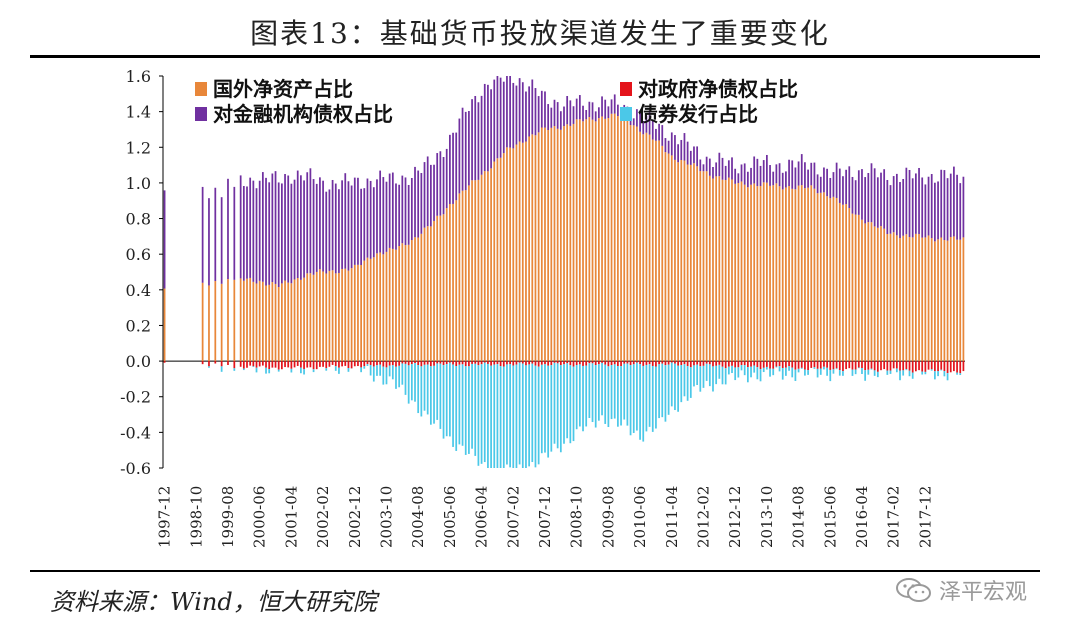 The image size is (1080, 633). What do you see at coordinates (718, 89) in the screenshot?
I see `legend-label: 对政府净债权占比` at bounding box center [718, 89].